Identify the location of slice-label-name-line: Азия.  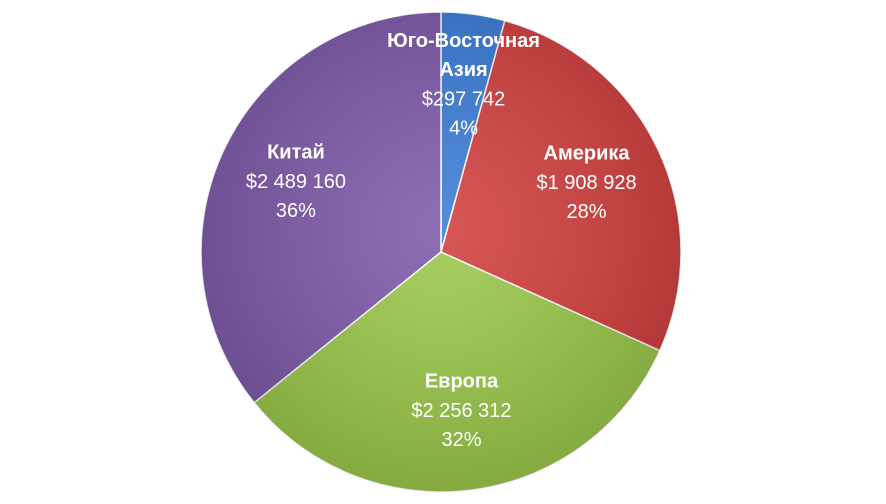
(463, 70).